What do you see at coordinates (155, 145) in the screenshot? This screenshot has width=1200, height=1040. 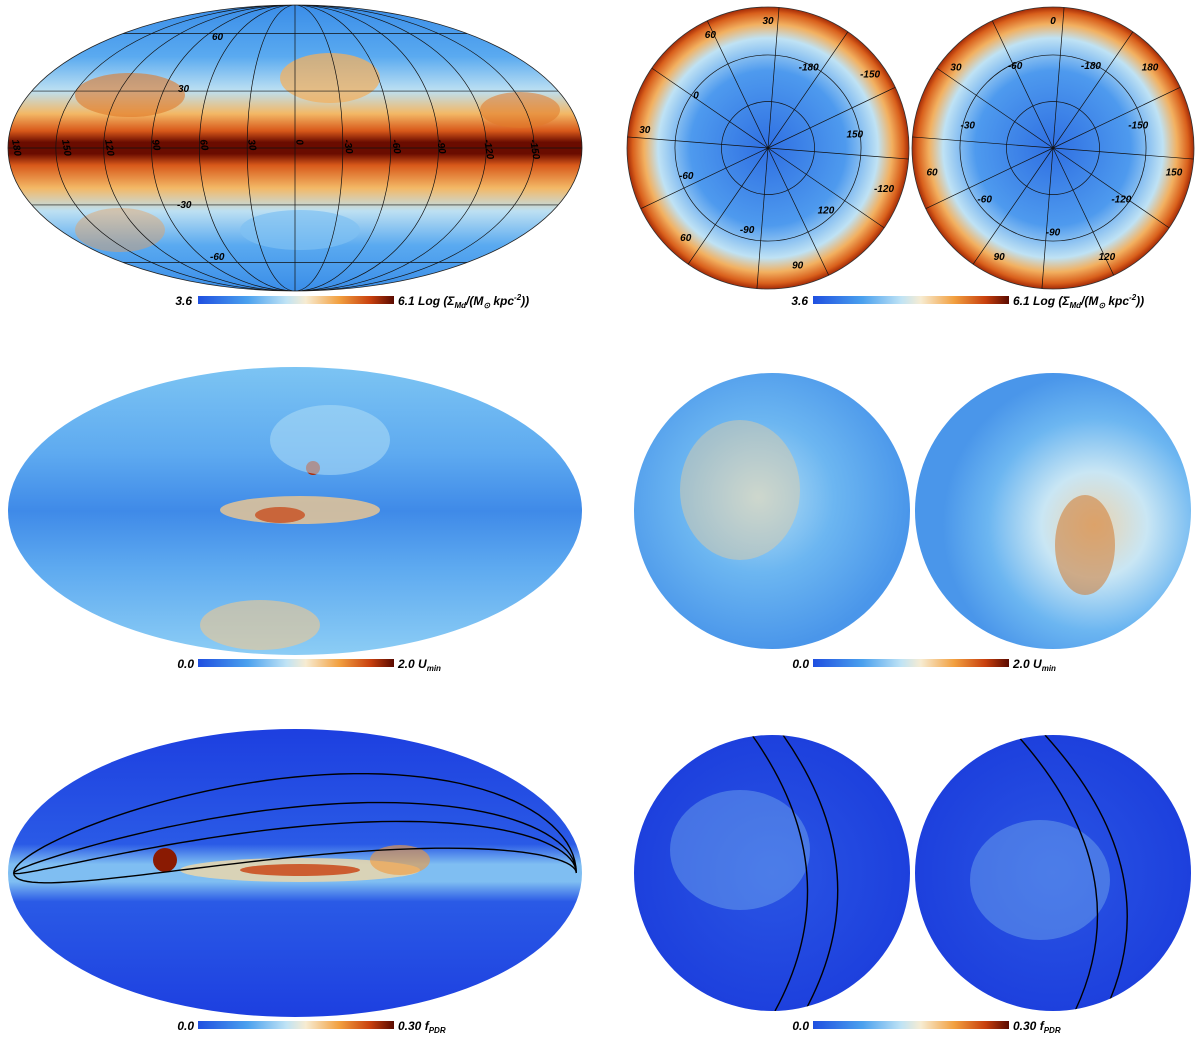 I see `longitude-label: 90` at bounding box center [155, 145].